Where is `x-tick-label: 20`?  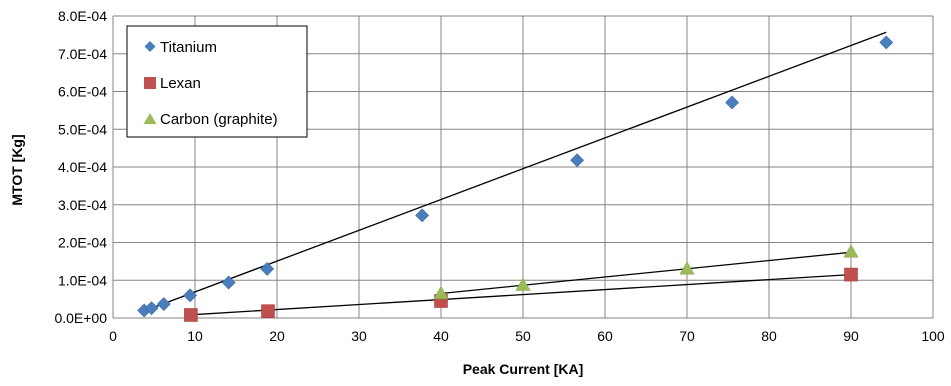 x-tick-label: 20 is located at coordinates (277, 336).